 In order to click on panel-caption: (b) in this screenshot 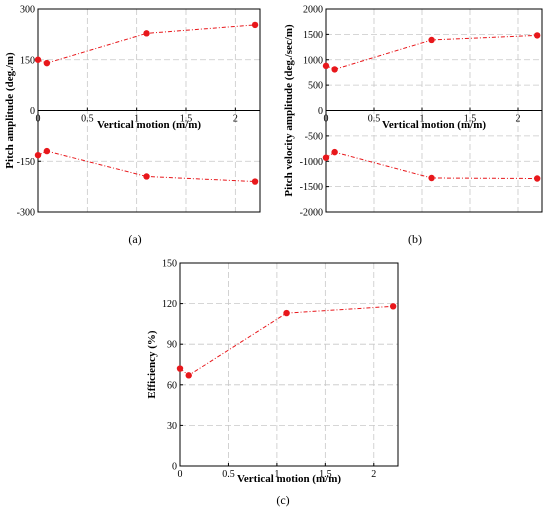, I will do `click(415, 239)`.